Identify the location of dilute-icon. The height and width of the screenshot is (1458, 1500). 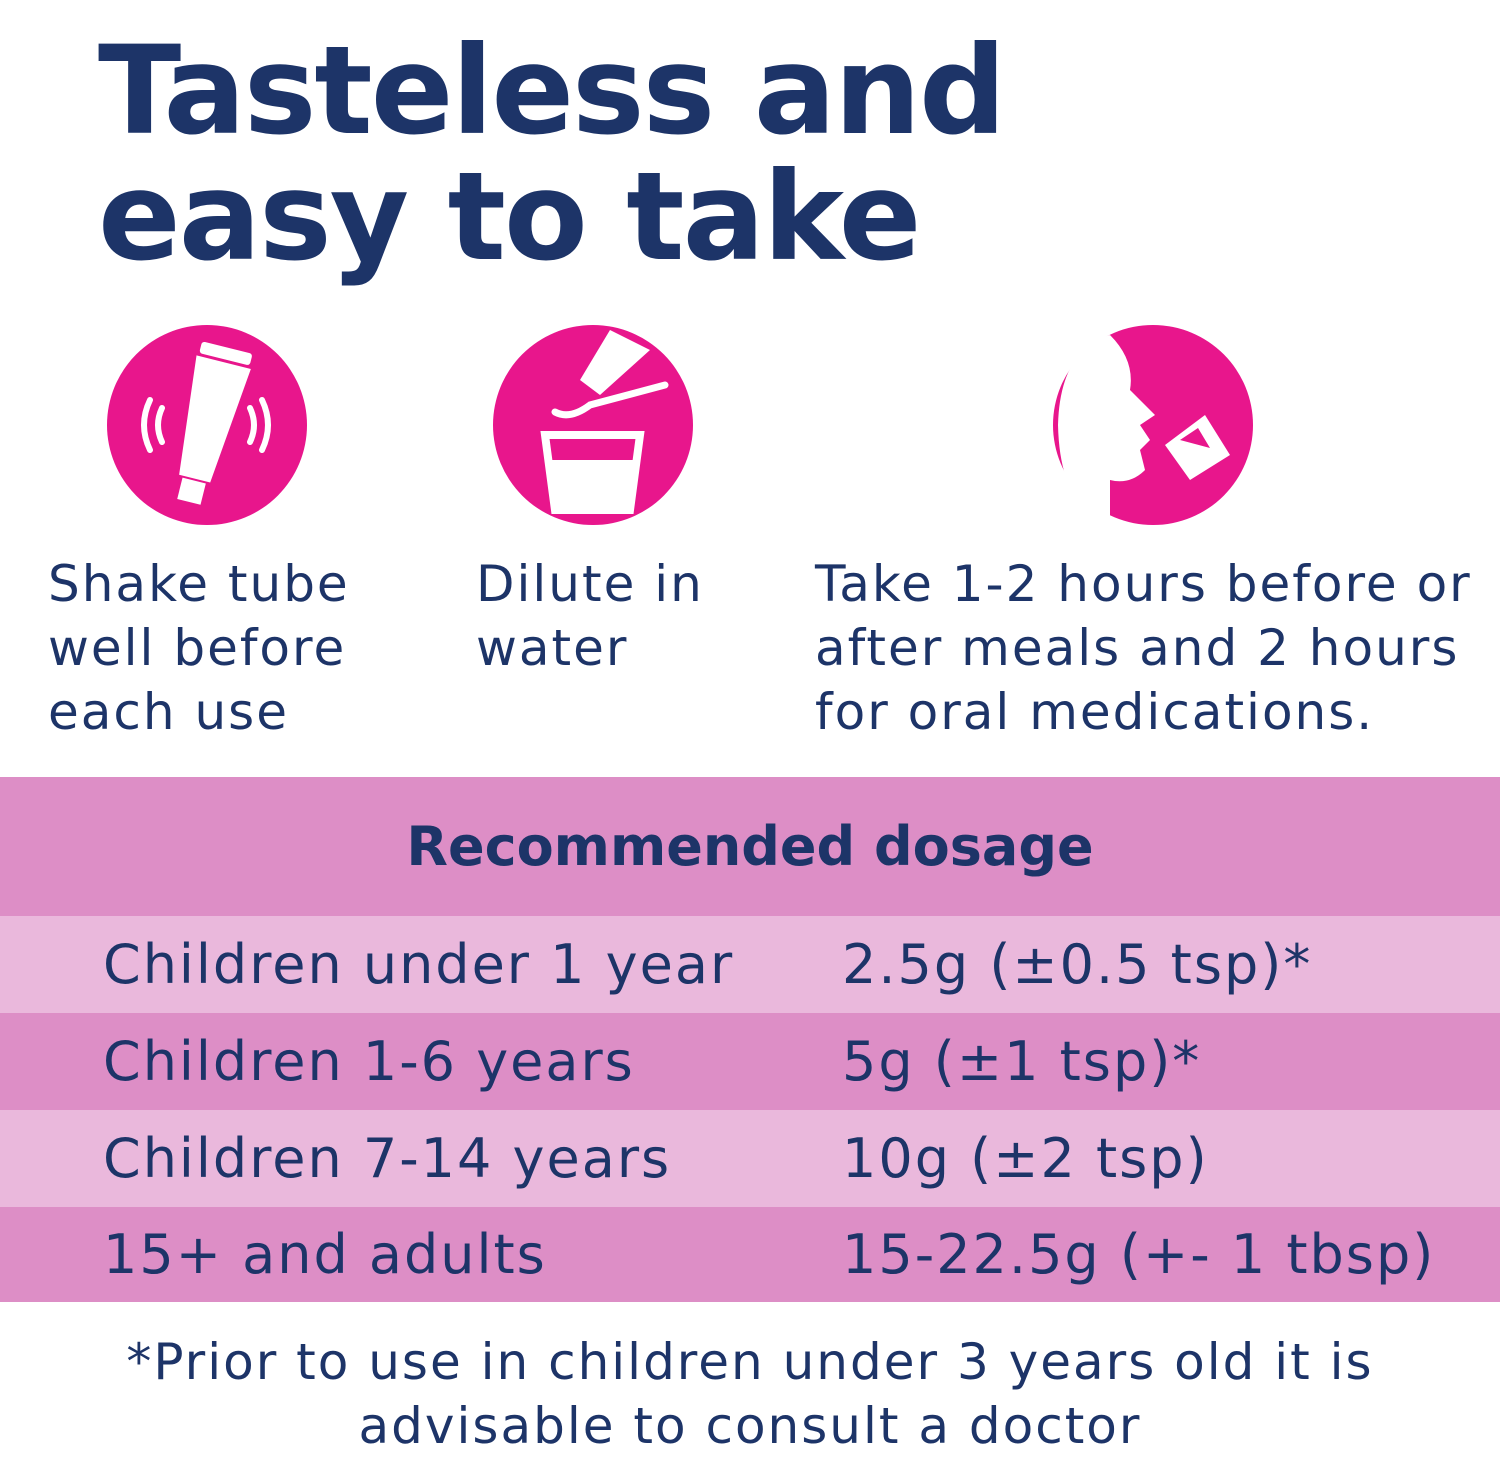
(593, 425).